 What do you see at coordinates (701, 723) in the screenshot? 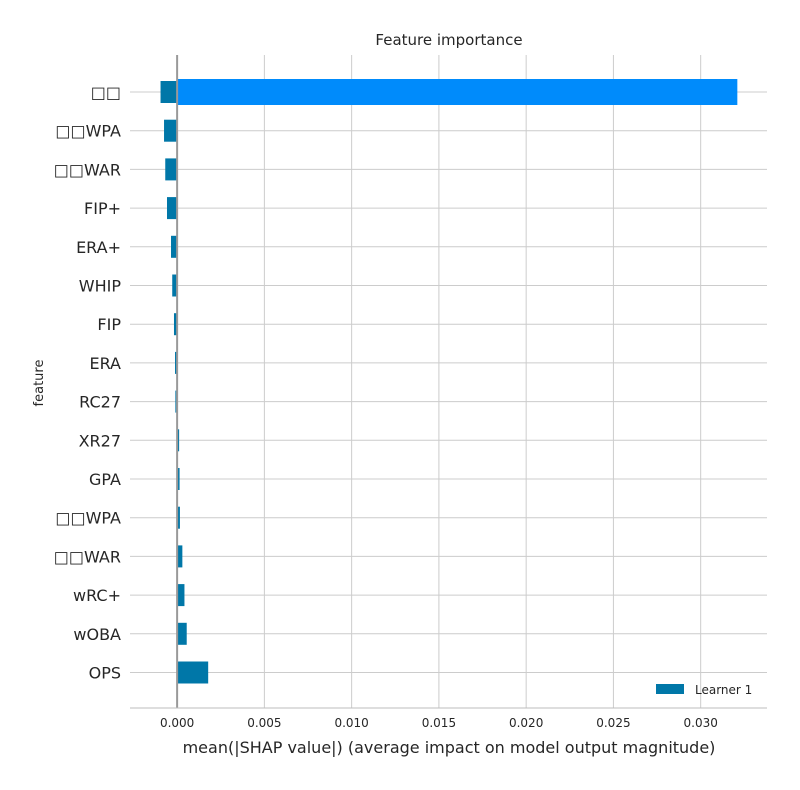
I see `x-tick-label: 0.030` at bounding box center [701, 723].